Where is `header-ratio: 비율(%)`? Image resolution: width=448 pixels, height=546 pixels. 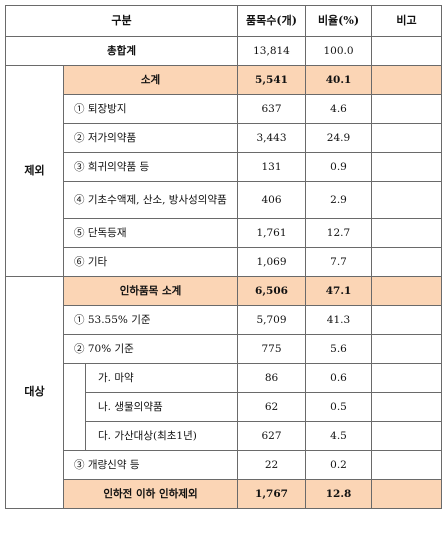 header-ratio: 비율(%) is located at coordinates (338, 21).